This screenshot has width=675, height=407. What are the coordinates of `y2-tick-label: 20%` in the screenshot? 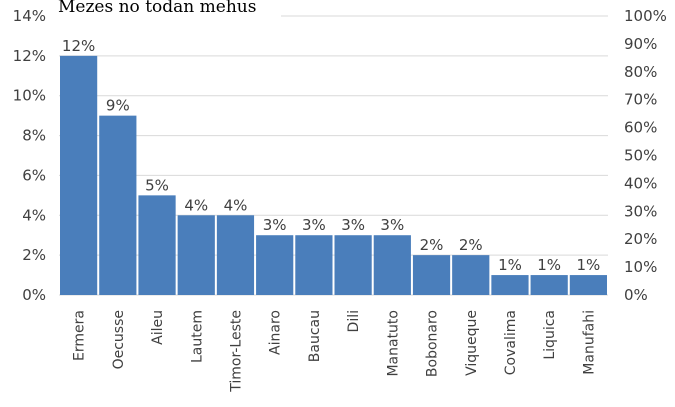 It's located at (640, 239).